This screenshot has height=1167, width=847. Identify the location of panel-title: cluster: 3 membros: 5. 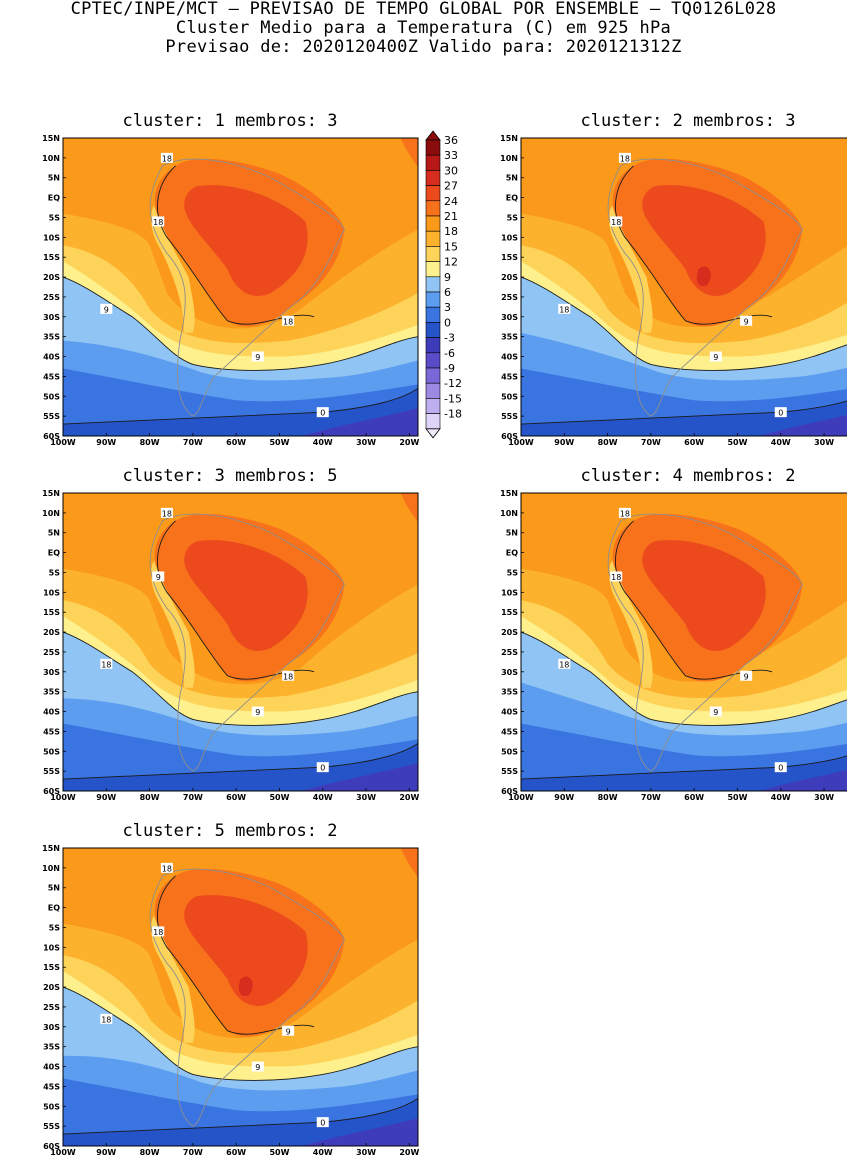
(230, 476).